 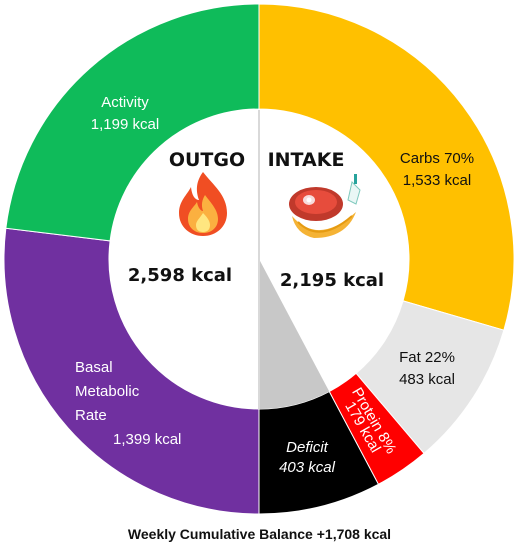 What do you see at coordinates (437, 158) in the screenshot?
I see `label-carbs-line: Carbs 70%` at bounding box center [437, 158].